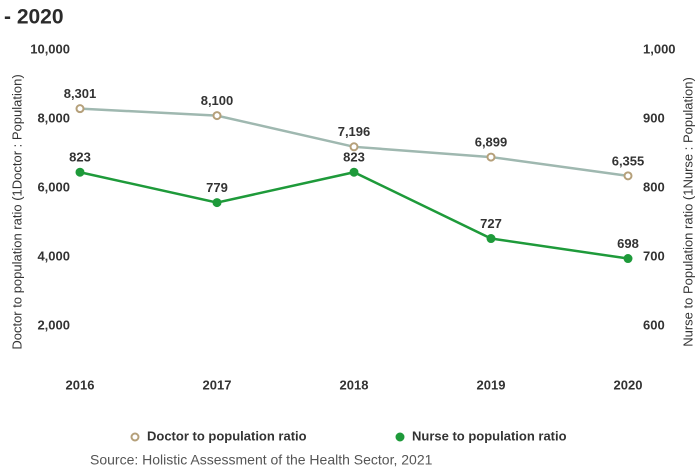 The height and width of the screenshot is (468, 697). What do you see at coordinates (53, 256) in the screenshot?
I see `y-tick-label: 4,000` at bounding box center [53, 256].